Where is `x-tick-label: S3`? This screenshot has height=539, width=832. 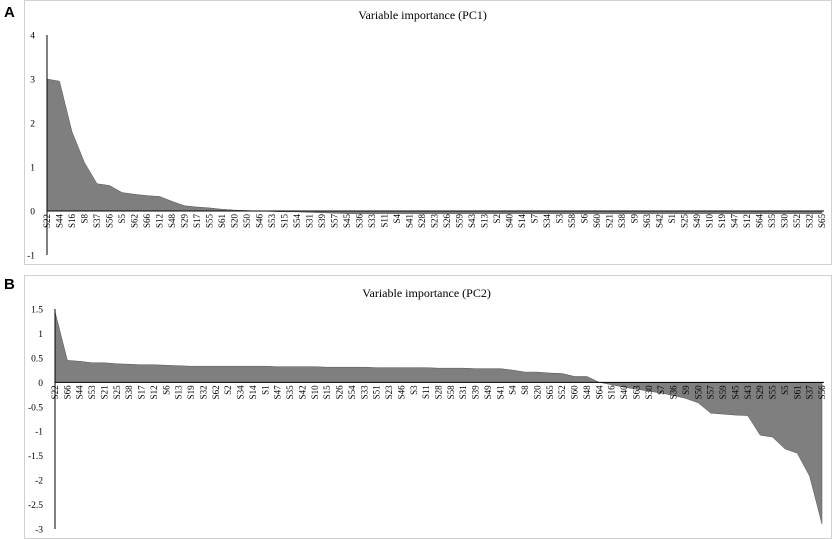
x-tick-label: S3 is located at coordinates (560, 219).